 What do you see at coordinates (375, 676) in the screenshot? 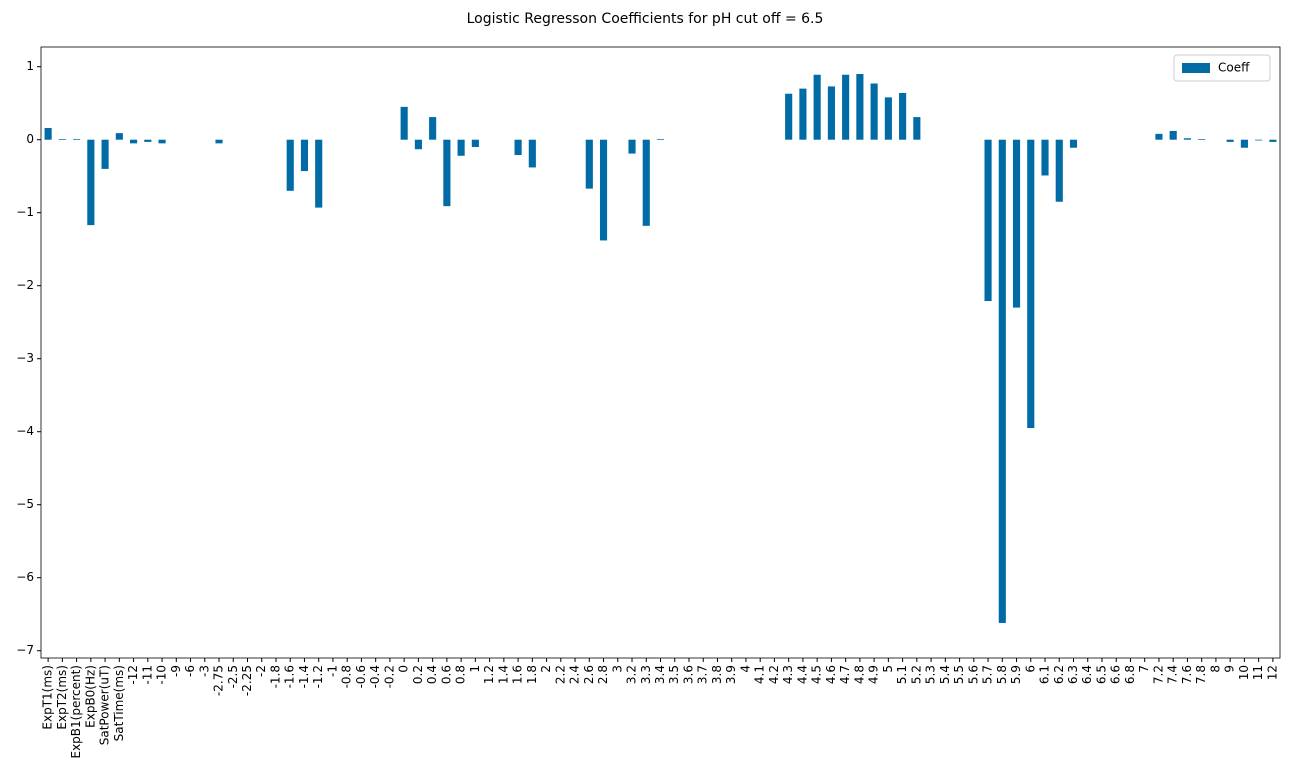
I see `x-tick-label: -0.4` at bounding box center [375, 676].